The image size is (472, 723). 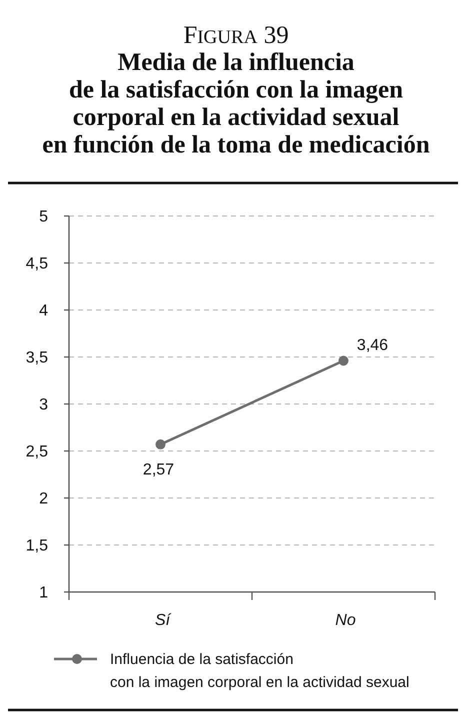 What do you see at coordinates (43, 593) in the screenshot?
I see `y-tick-label: 1` at bounding box center [43, 593].